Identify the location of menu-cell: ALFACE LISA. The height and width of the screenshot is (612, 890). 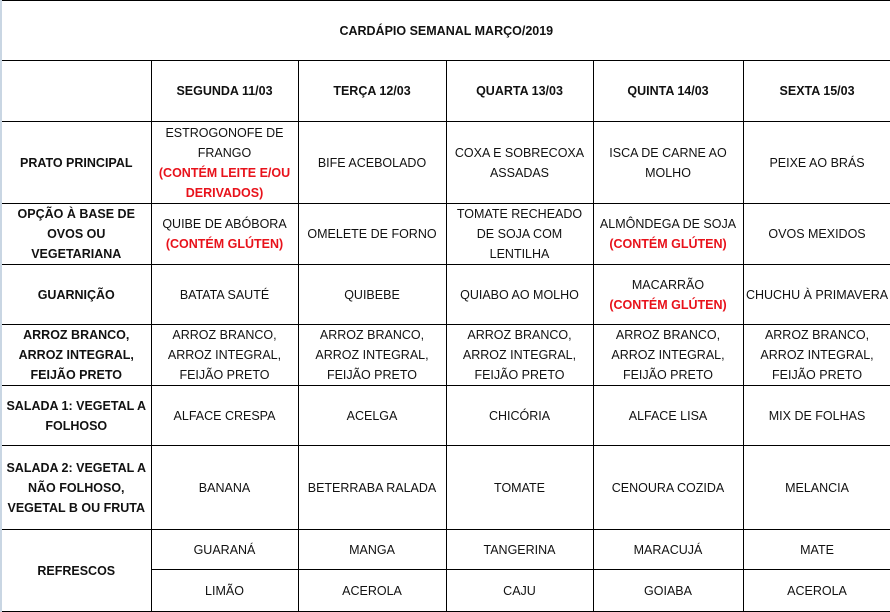
(668, 415).